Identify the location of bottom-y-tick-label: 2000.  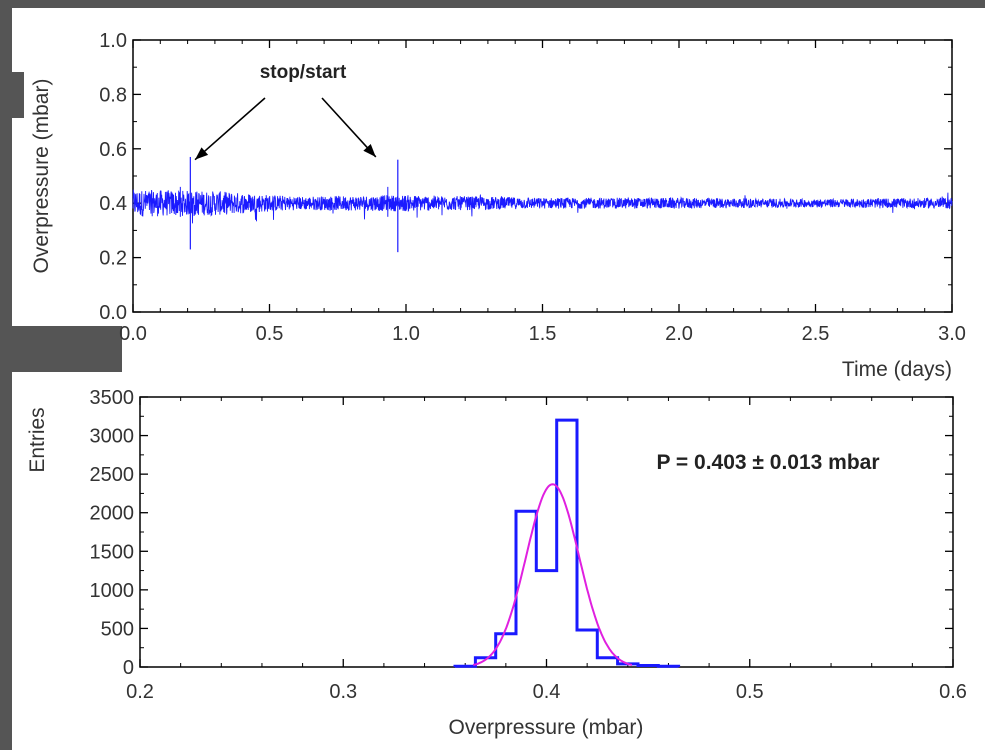
(112, 514).